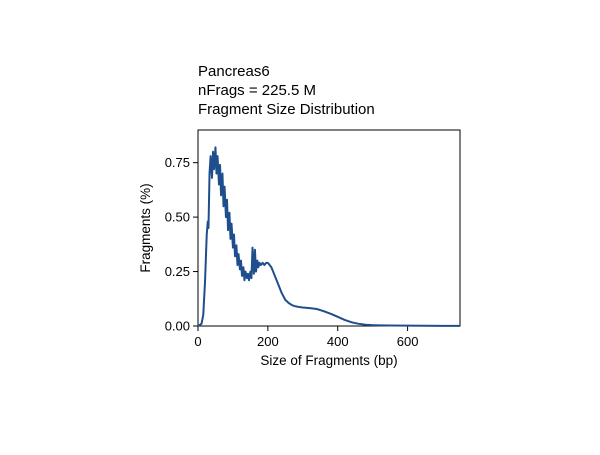 The height and width of the screenshot is (455, 600). Describe the element at coordinates (328, 360) in the screenshot. I see `x-axis-label: Size of Fragments (bp)` at that location.